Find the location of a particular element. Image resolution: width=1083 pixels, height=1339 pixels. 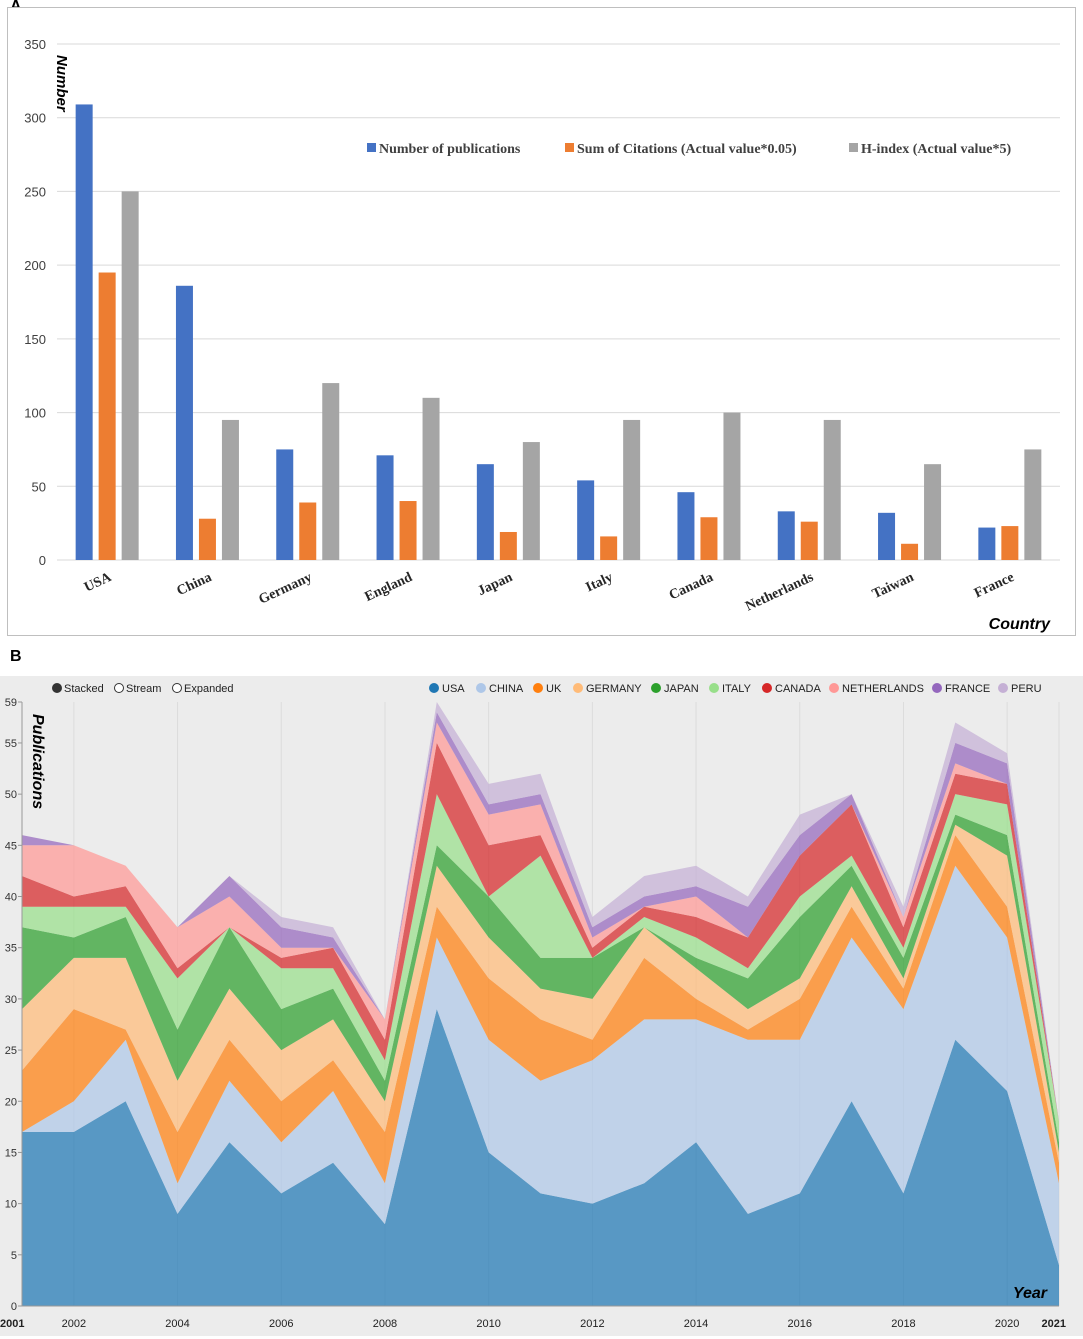

y-tick-label: 55 is located at coordinates (11, 744).